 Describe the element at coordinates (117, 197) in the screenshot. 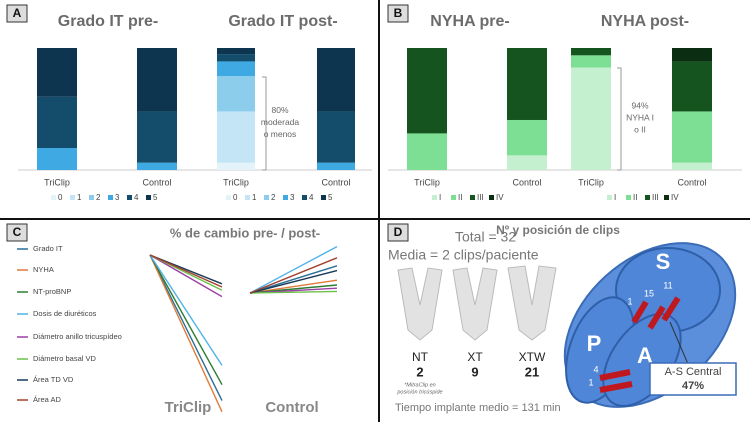

I see `legend-label: 3` at that location.